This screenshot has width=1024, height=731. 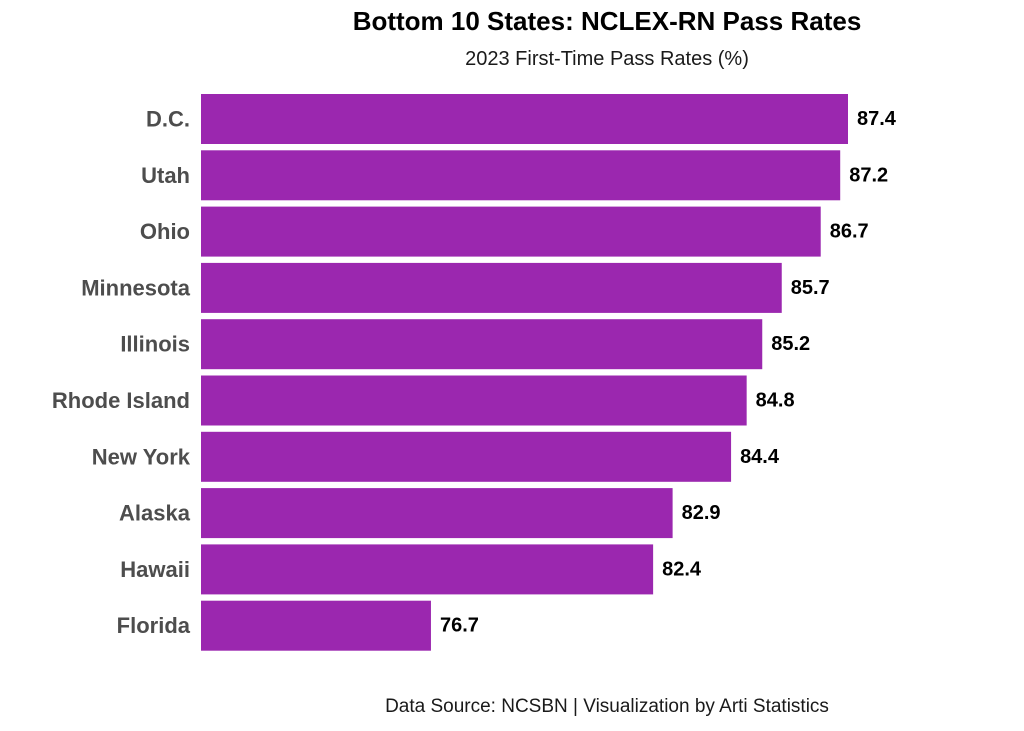 What do you see at coordinates (437, 513) in the screenshot?
I see `bar-alaska` at bounding box center [437, 513].